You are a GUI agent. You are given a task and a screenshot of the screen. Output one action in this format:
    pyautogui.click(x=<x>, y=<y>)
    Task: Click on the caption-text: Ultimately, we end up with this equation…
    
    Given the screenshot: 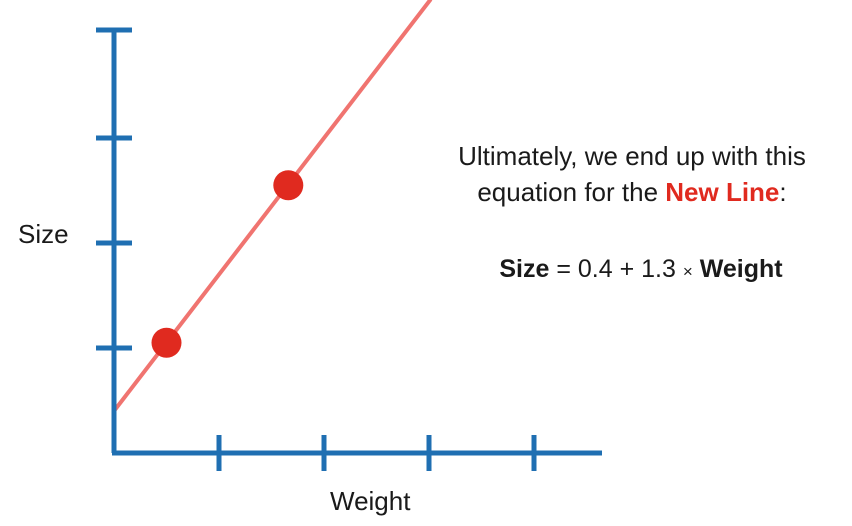 What is the action you would take?
    pyautogui.click(x=632, y=174)
    